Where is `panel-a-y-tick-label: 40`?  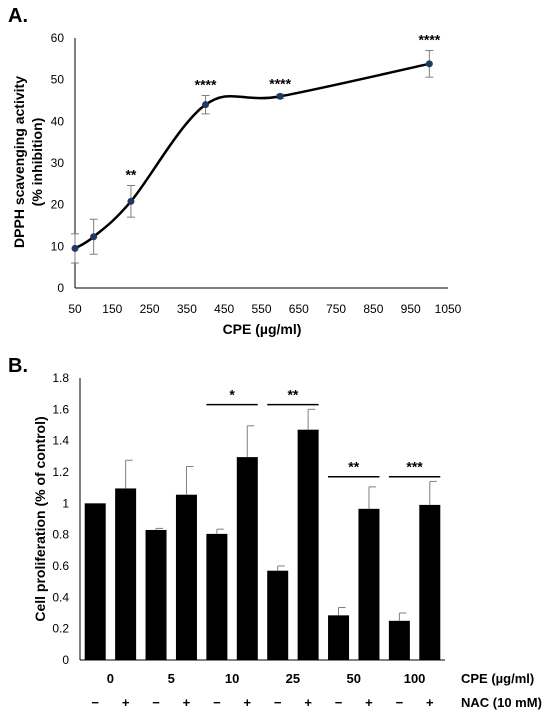
panel-a-y-tick-label: 40 is located at coordinates (58, 121).